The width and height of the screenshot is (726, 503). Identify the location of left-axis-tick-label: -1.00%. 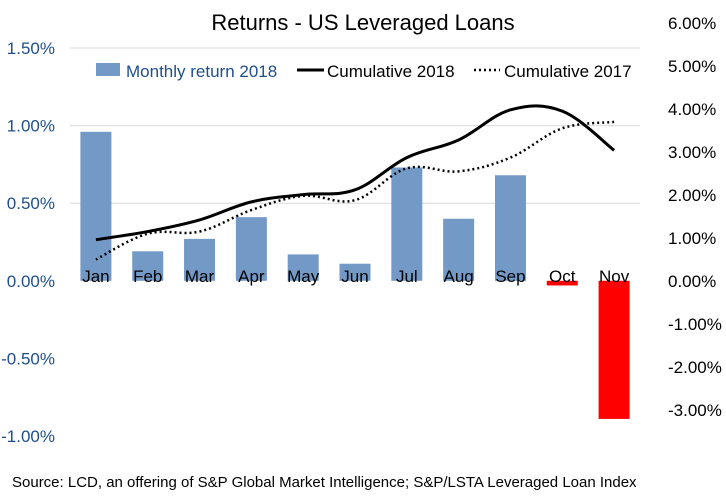
(28, 436).